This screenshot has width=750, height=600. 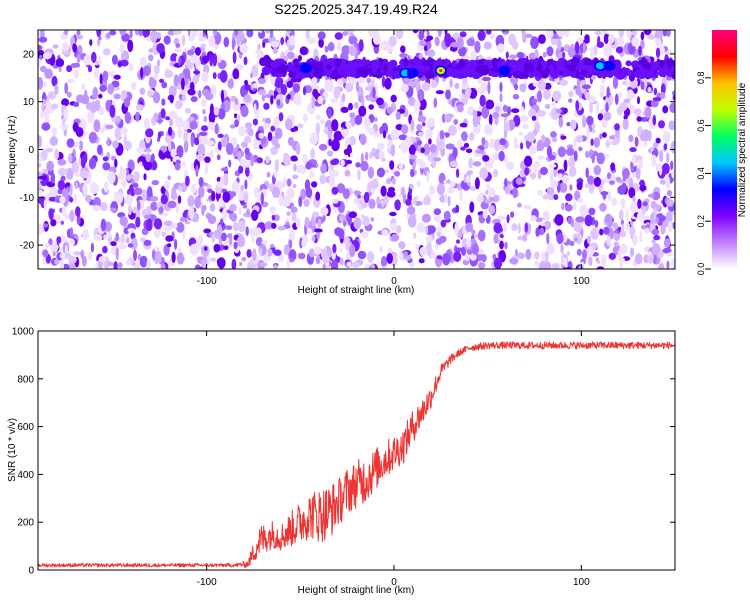 What do you see at coordinates (23, 332) in the screenshot?
I see `y-tick-label: 1000` at bounding box center [23, 332].